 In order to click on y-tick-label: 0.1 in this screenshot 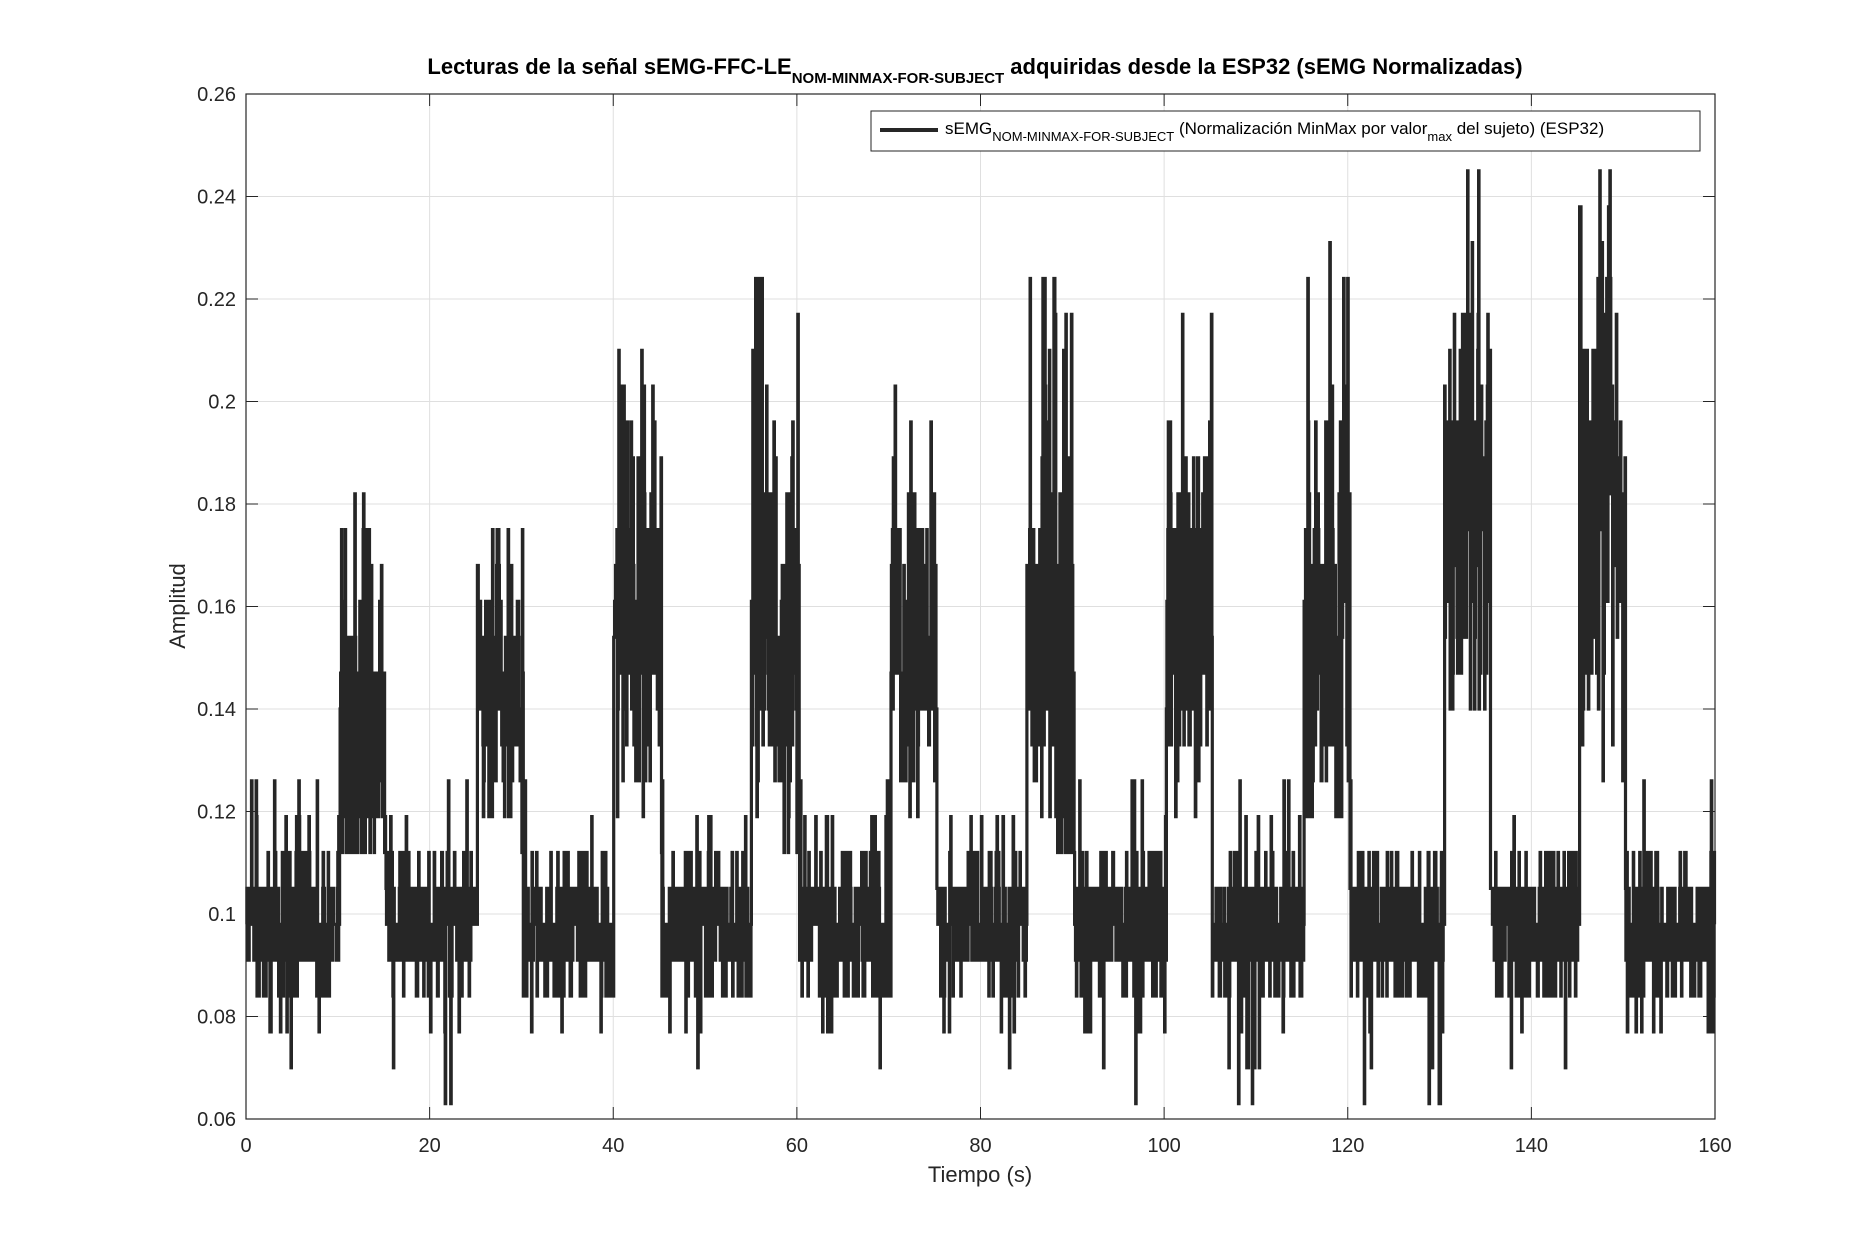, I will do `click(222, 915)`.